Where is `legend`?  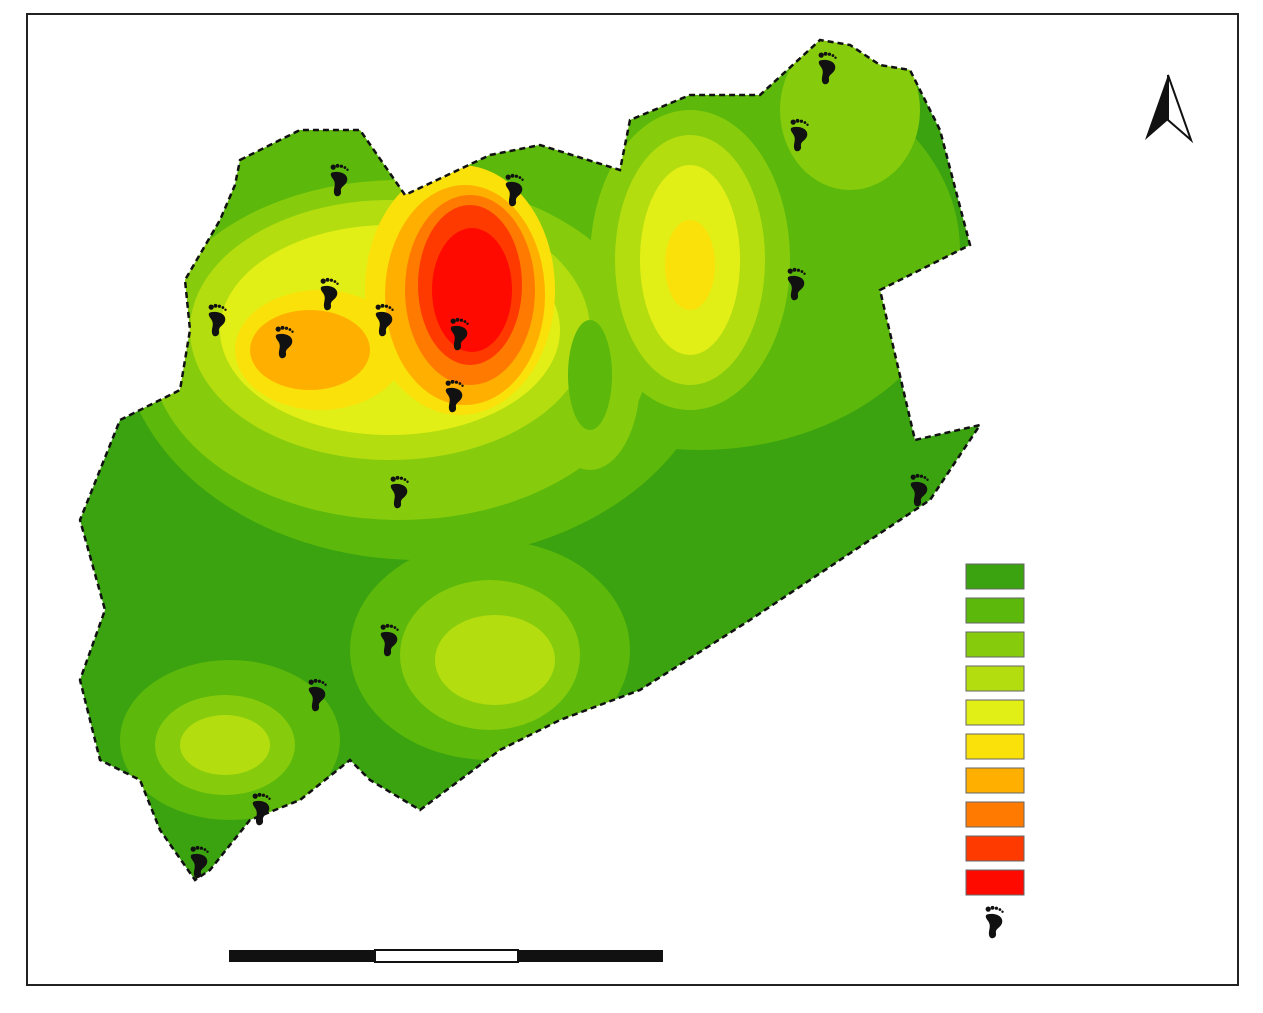 legend is located at coordinates (995, 751).